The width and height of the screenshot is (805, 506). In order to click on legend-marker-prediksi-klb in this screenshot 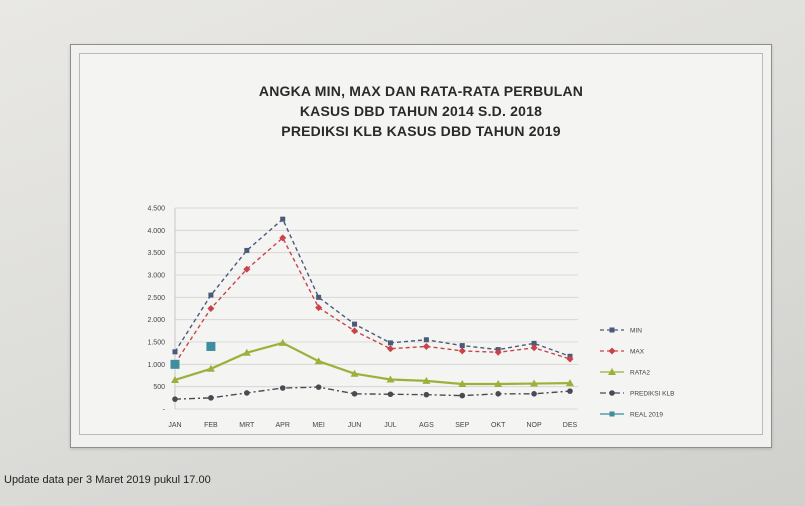, I will do `click(612, 393)`.